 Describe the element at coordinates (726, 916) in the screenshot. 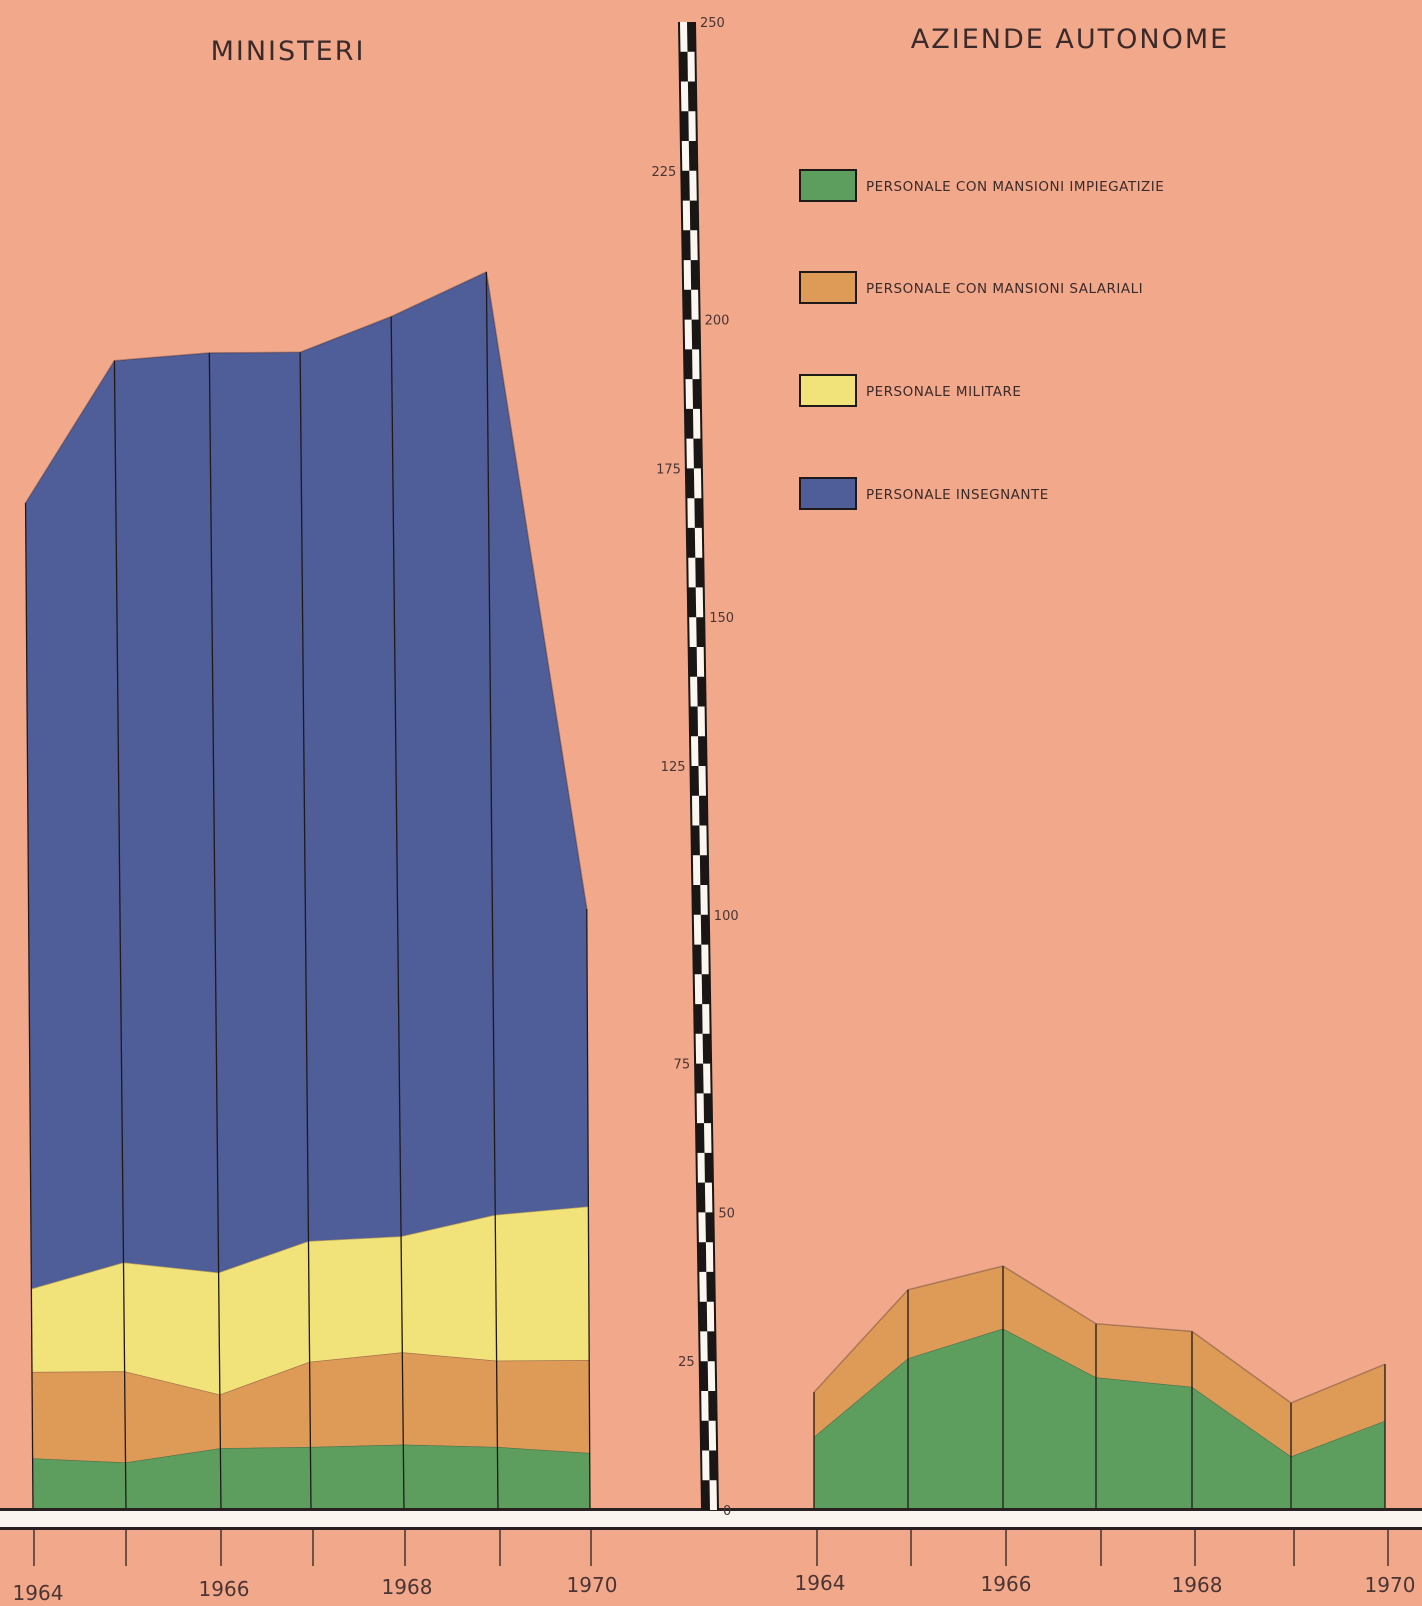

I see `scale-tick-label: 100` at that location.